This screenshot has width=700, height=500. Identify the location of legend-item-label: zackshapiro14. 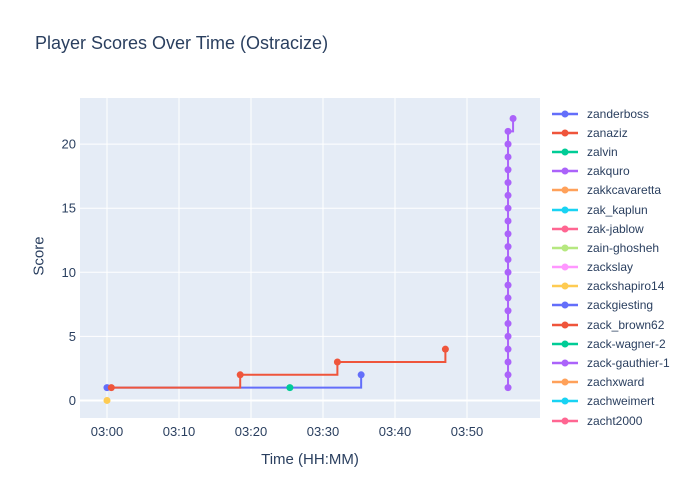
(626, 286).